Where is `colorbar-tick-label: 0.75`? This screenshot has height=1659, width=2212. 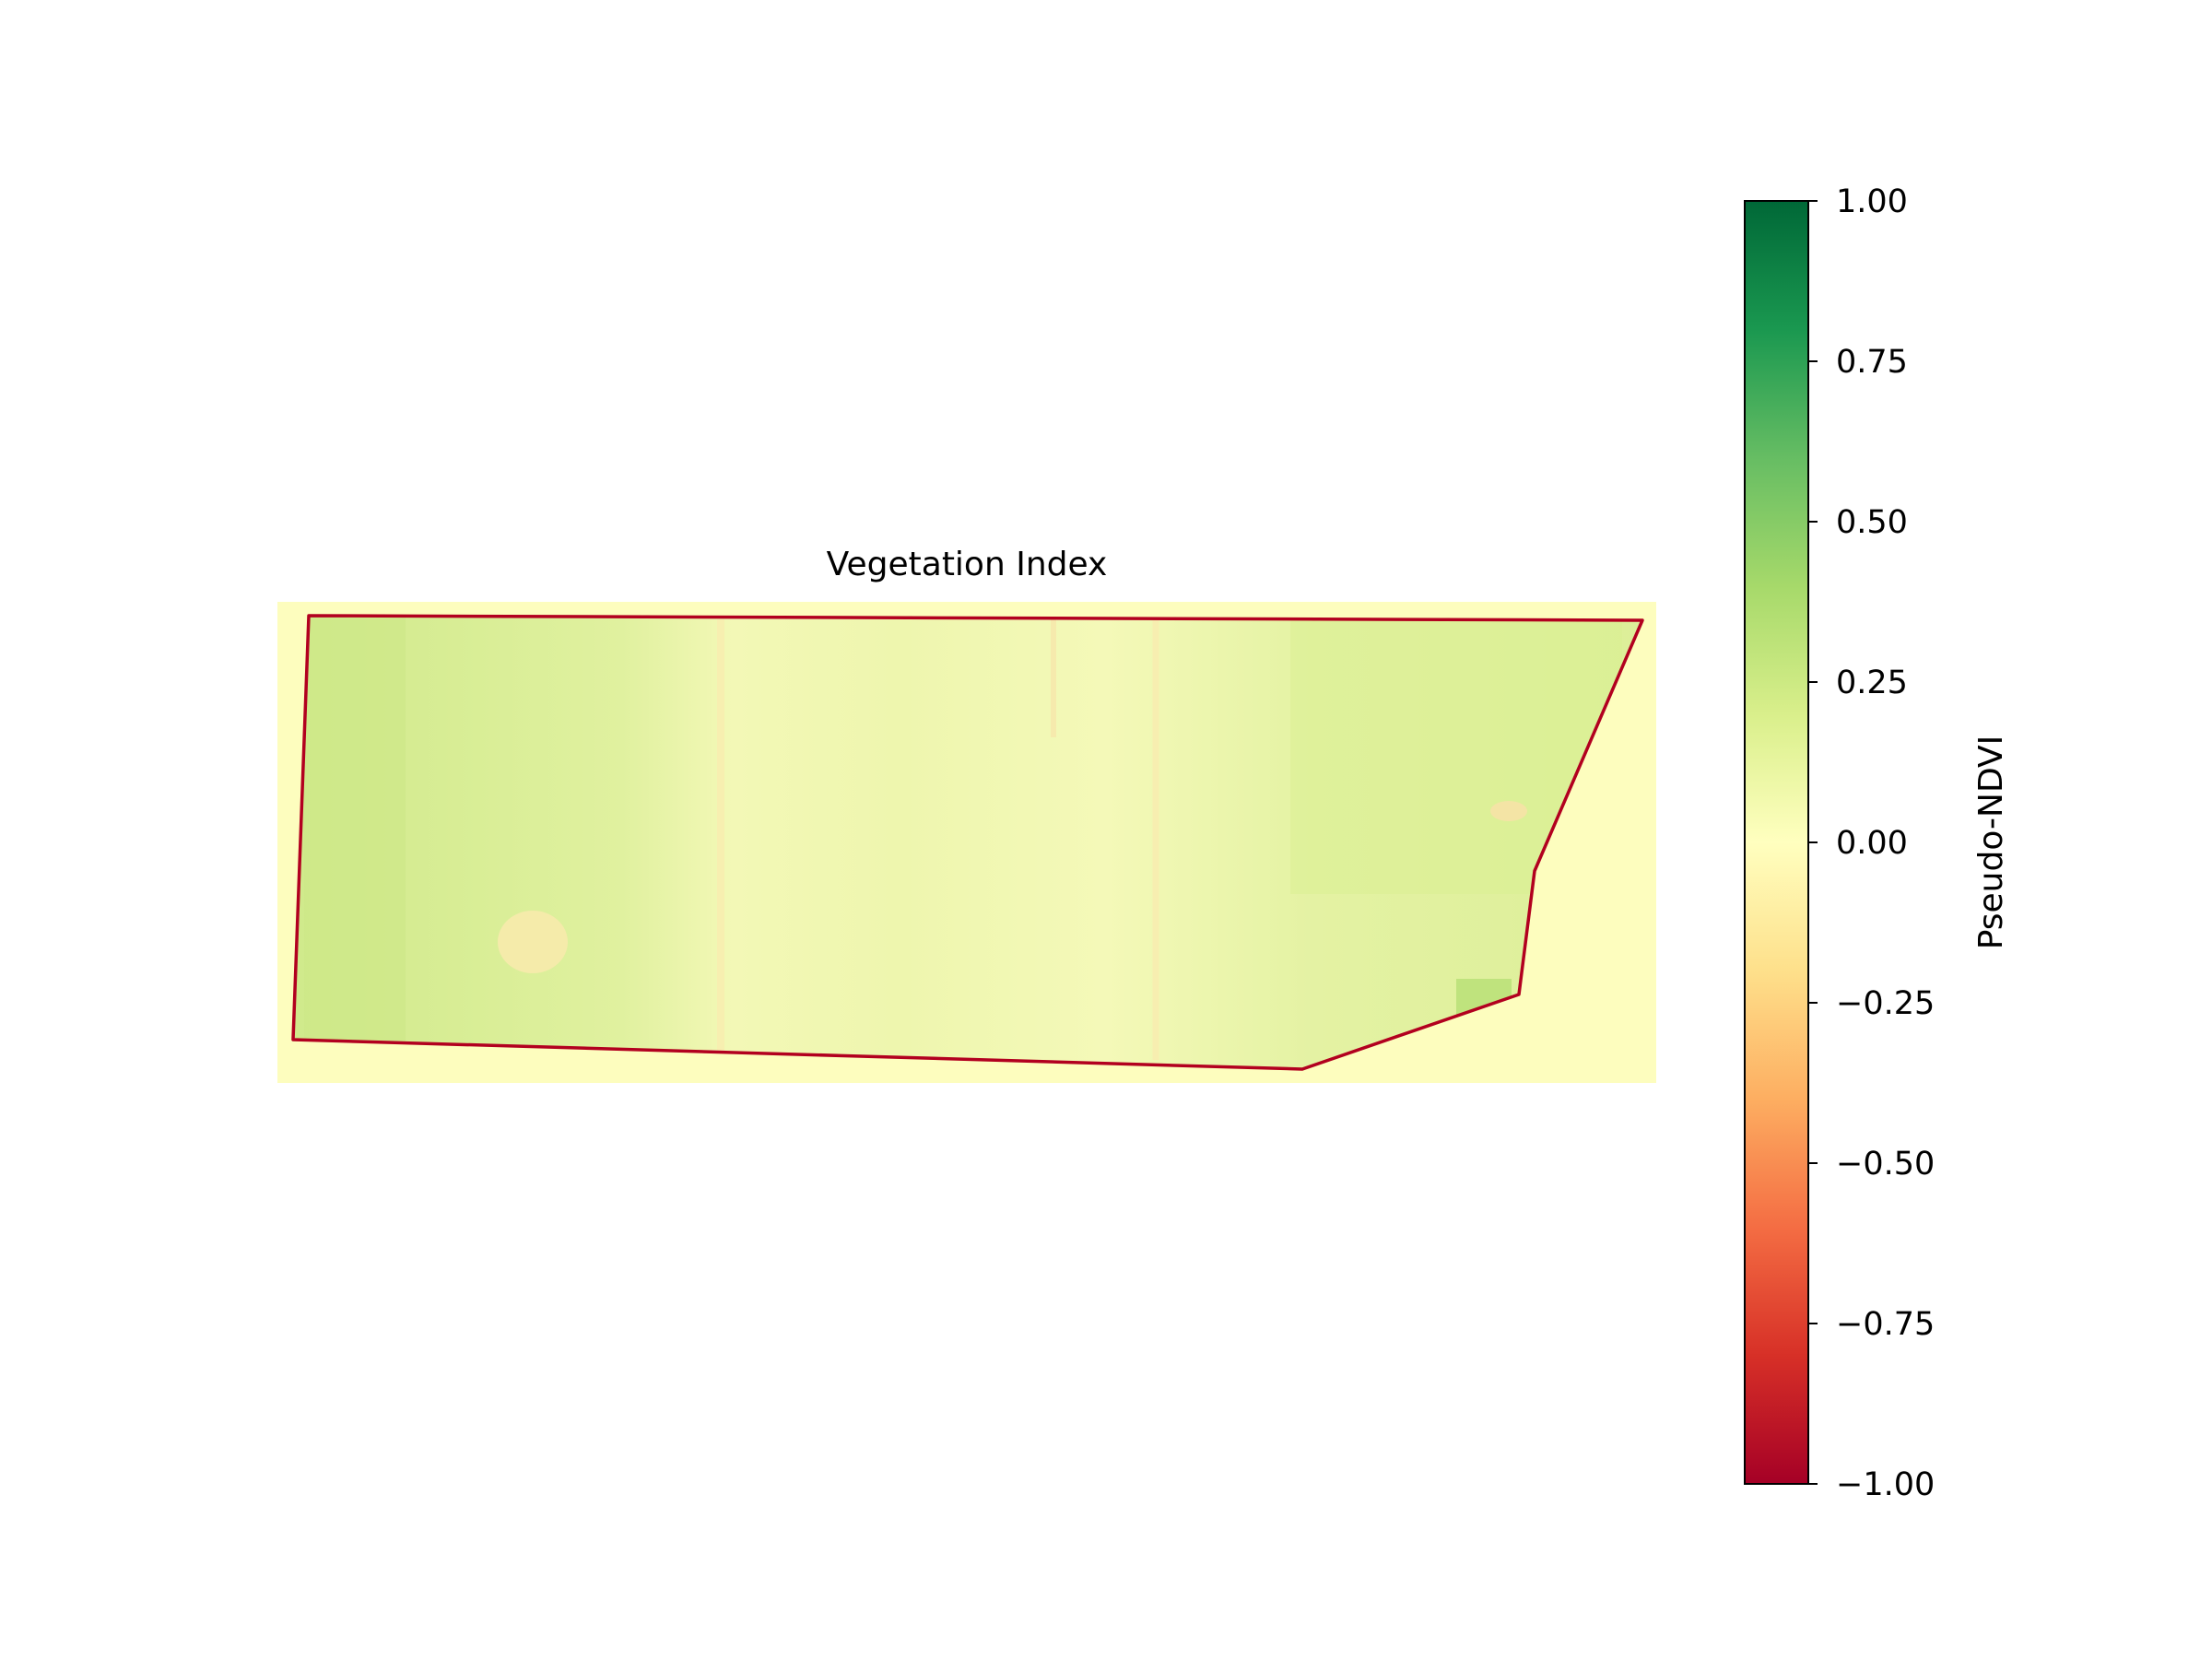 colorbar-tick-label: 0.75 is located at coordinates (1872, 362).